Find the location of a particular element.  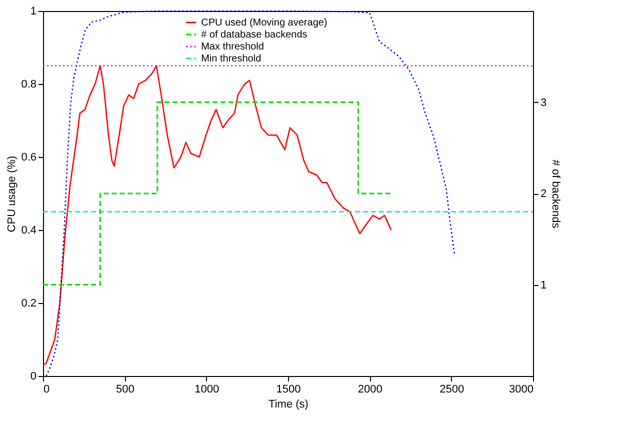

y-tick-label: 0.6 is located at coordinates (28, 158).